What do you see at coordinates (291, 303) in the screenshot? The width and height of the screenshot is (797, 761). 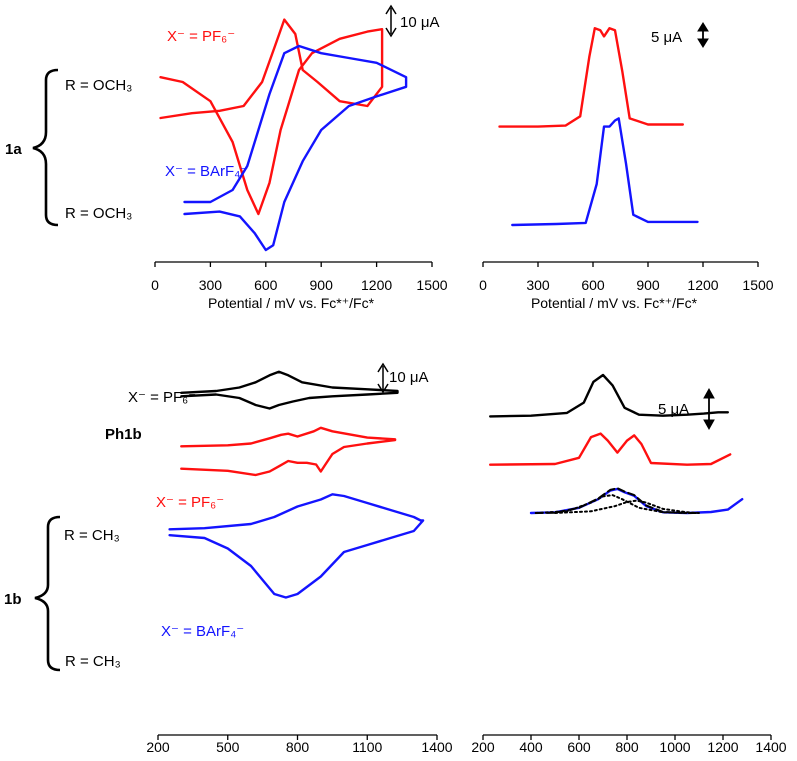 I see `x-axis-label-top-cv: Potential / mV vs. Fc*⁺/Fc*` at bounding box center [291, 303].